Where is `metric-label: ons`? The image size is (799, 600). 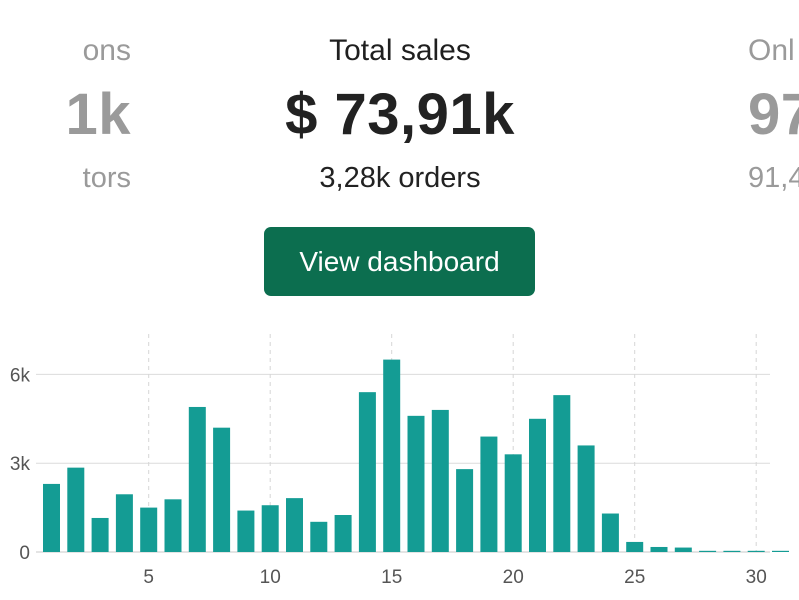 metric-label: ons is located at coordinates (106, 50).